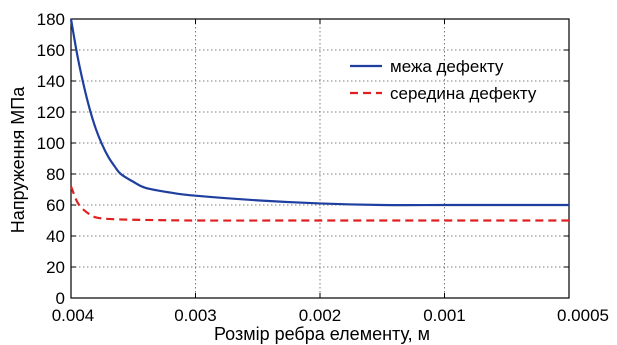  I want to click on y-tick-label: 120, so click(51, 112).